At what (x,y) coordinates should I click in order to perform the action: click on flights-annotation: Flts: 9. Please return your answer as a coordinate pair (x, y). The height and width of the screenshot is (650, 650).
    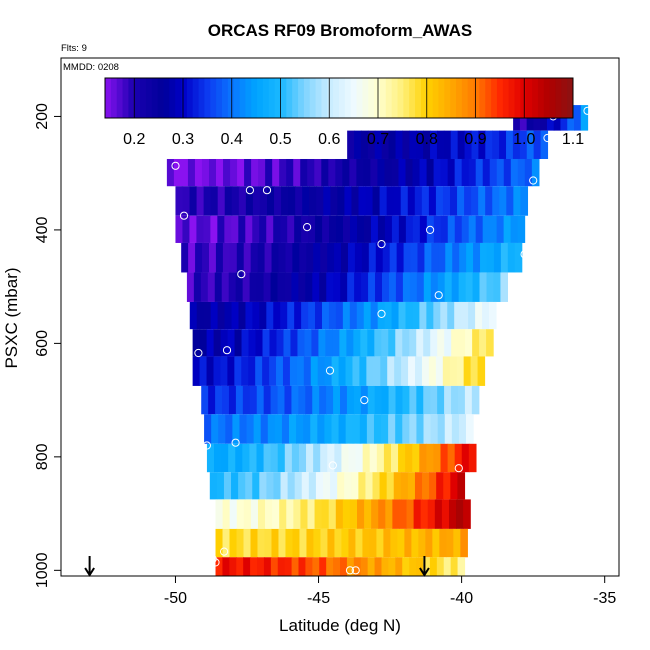
    Looking at the image, I should click on (74, 48).